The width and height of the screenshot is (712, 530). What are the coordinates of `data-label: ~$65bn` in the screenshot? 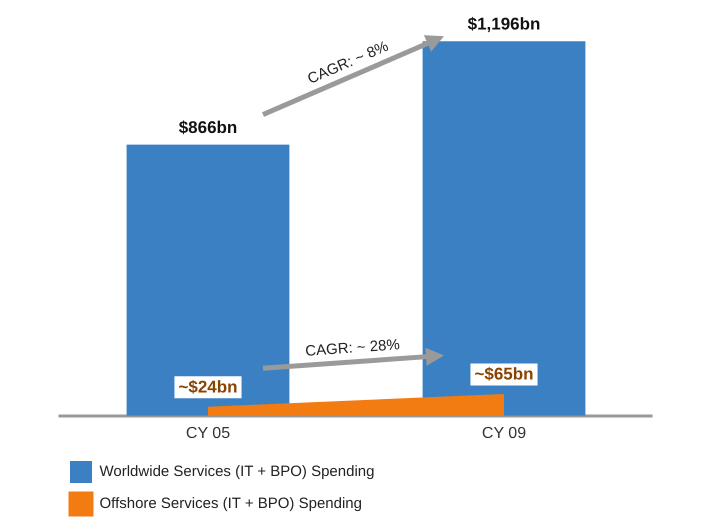 It's located at (504, 374).